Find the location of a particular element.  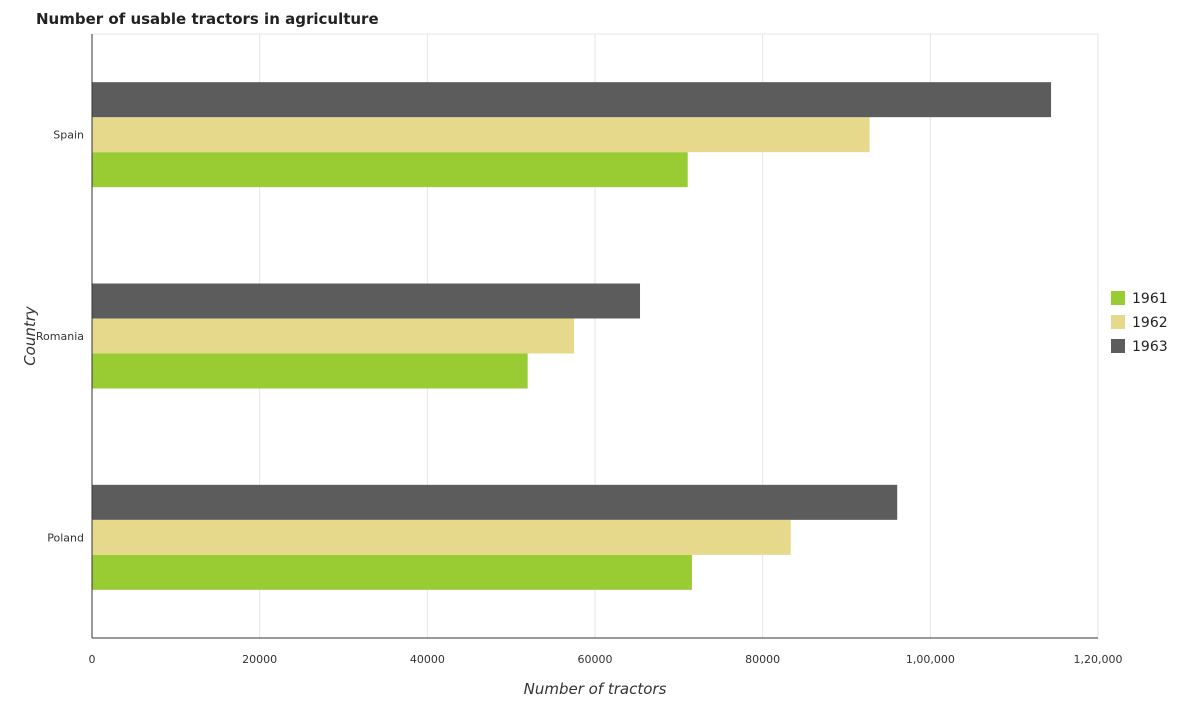

bar-poland-1961 is located at coordinates (392, 572).